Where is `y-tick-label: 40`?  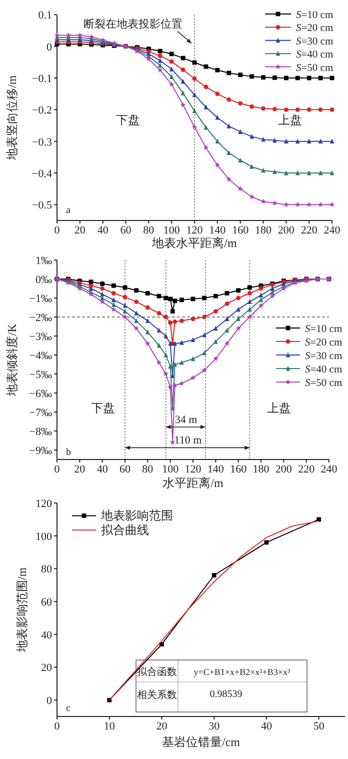 y-tick-label: 40 is located at coordinates (46, 635).